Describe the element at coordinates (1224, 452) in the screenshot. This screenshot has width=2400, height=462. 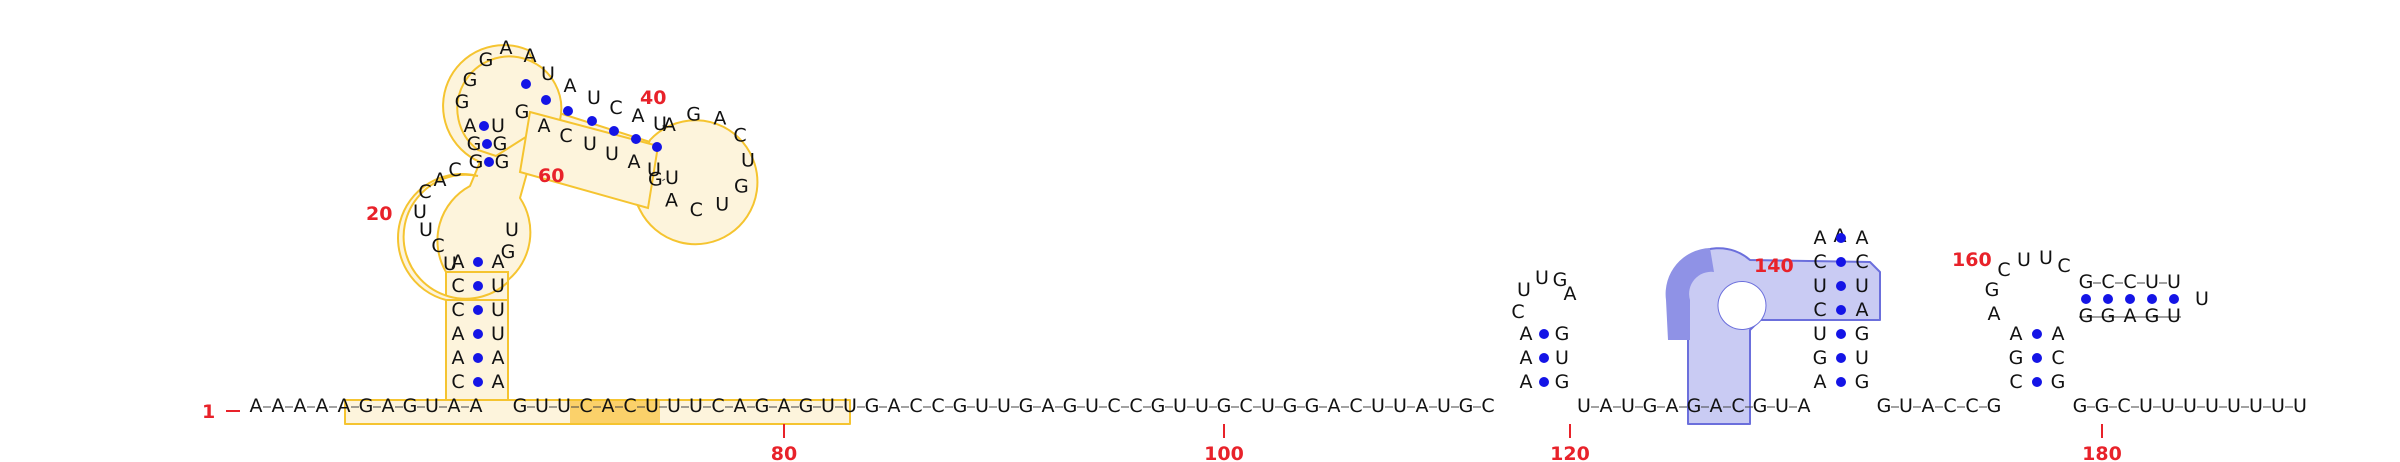
I see `index-label-100: 100` at that location.